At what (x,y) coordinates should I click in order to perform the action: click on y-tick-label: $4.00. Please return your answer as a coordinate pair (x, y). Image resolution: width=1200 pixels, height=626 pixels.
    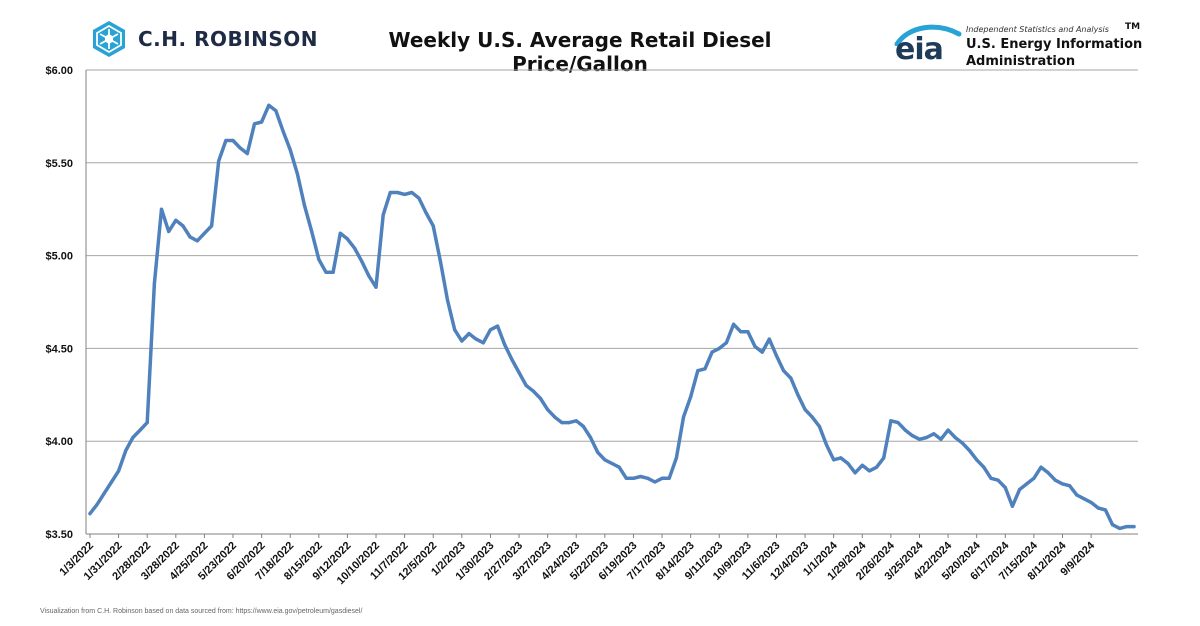
    Looking at the image, I should click on (59, 442).